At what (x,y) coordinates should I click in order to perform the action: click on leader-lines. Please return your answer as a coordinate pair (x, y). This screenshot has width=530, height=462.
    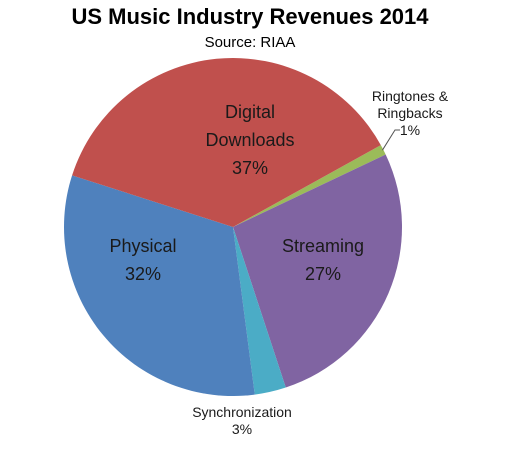
    Looking at the image, I should click on (390, 140).